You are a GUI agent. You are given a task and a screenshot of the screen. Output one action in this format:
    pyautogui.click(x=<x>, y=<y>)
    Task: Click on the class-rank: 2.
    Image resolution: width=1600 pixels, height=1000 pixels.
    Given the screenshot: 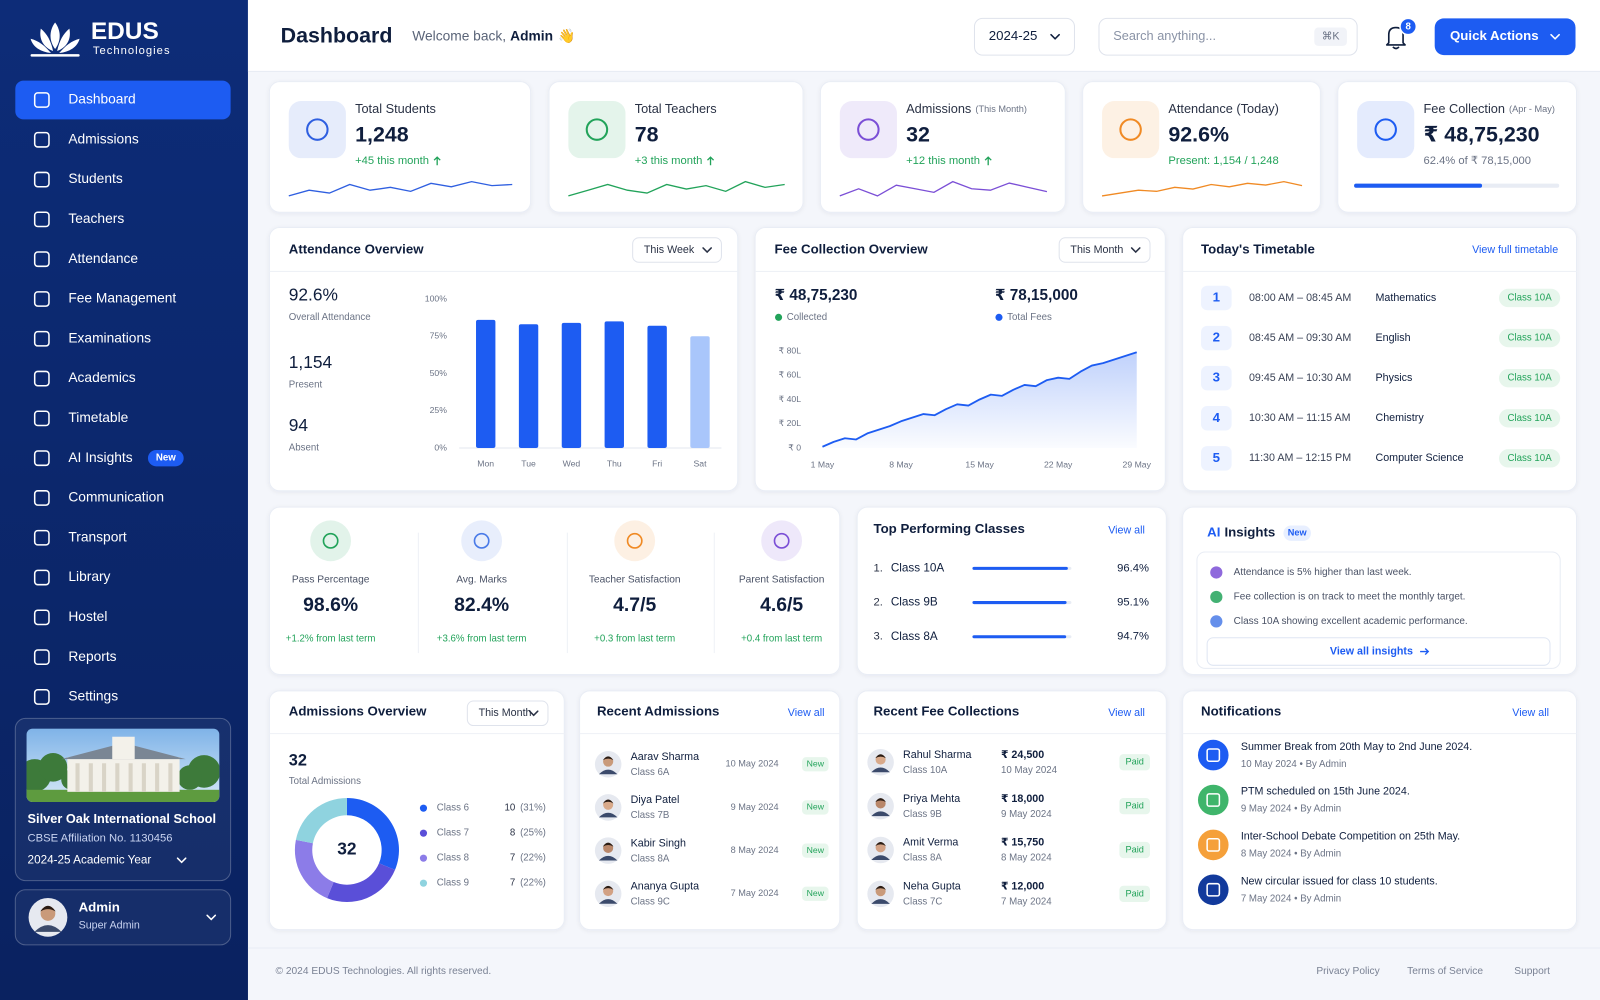 What is the action you would take?
    pyautogui.click(x=877, y=603)
    